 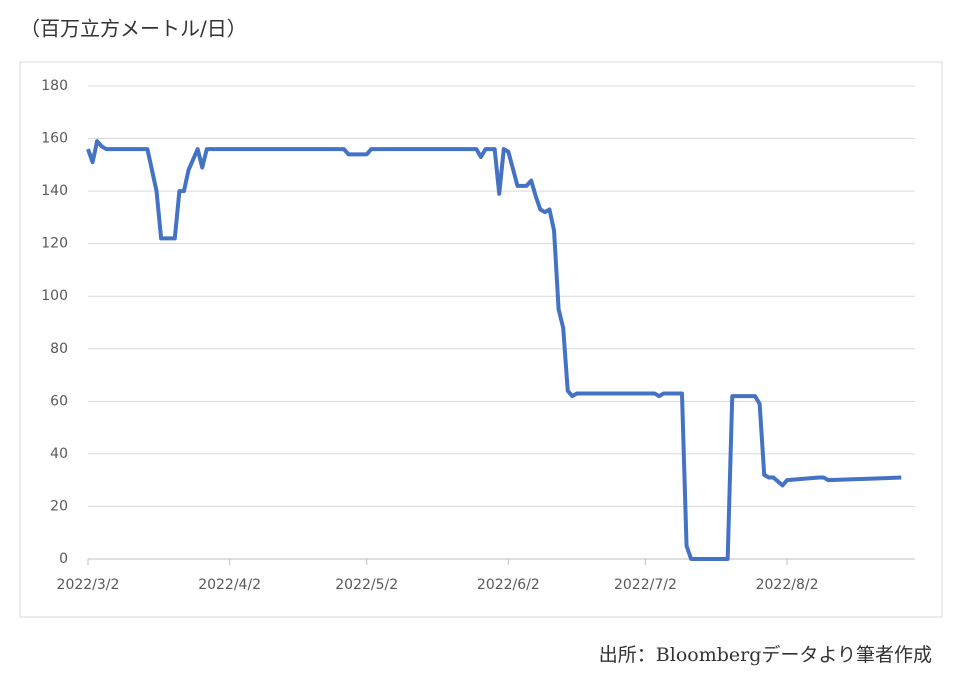 I want to click on x-tick-label: 2022/6/2, so click(x=508, y=585).